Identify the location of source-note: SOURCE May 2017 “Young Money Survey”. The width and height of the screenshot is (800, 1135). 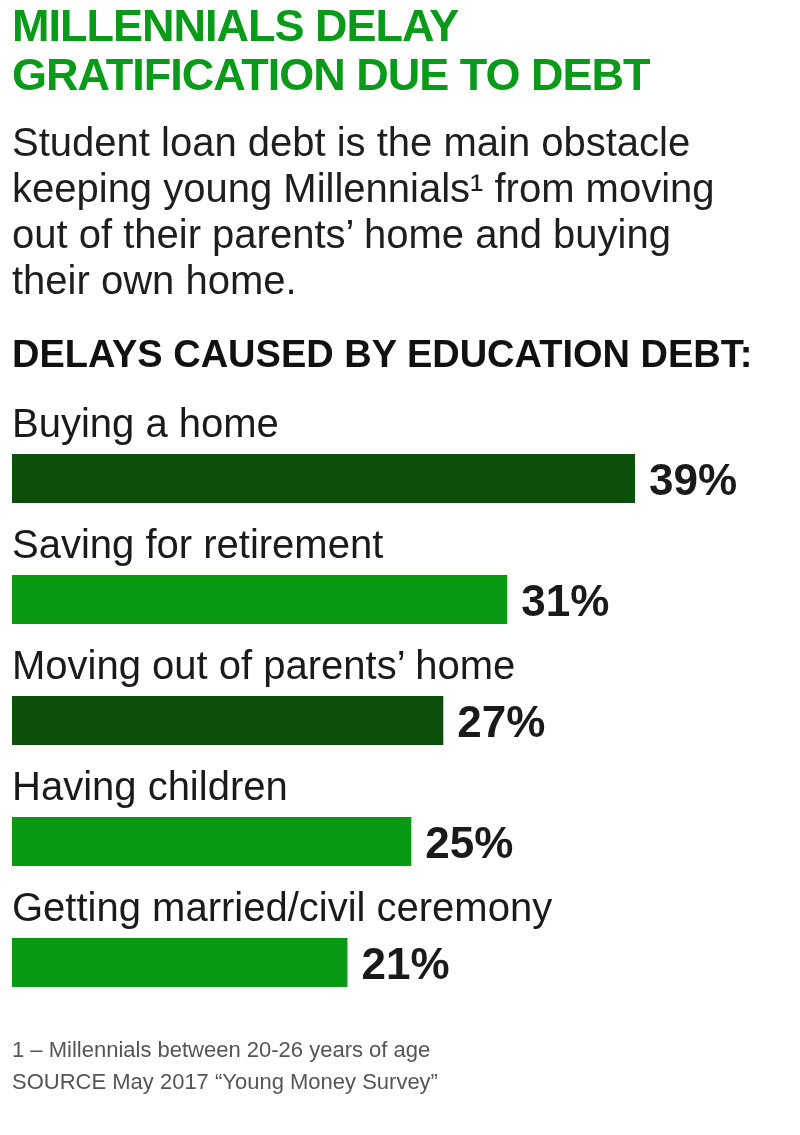
(225, 1082).